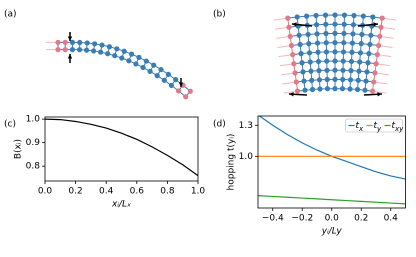  What do you see at coordinates (232, 162) in the screenshot?
I see `y-axis-label: hopping t(yᵢ)` at bounding box center [232, 162].